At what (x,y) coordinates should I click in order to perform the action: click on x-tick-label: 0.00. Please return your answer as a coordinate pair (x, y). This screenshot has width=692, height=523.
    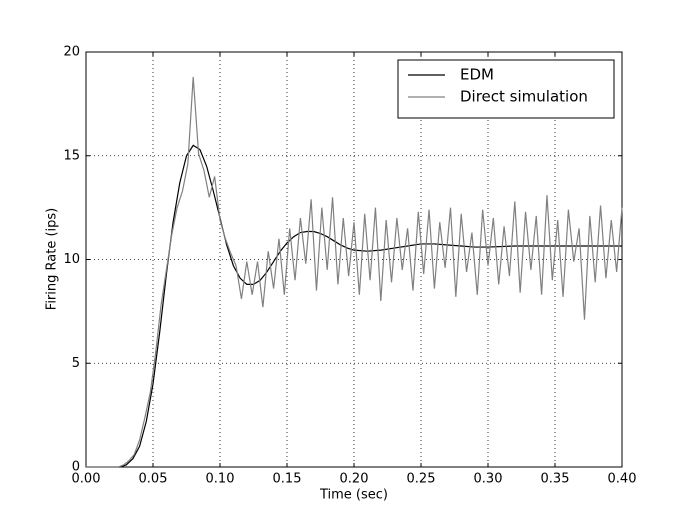
    Looking at the image, I should click on (86, 479).